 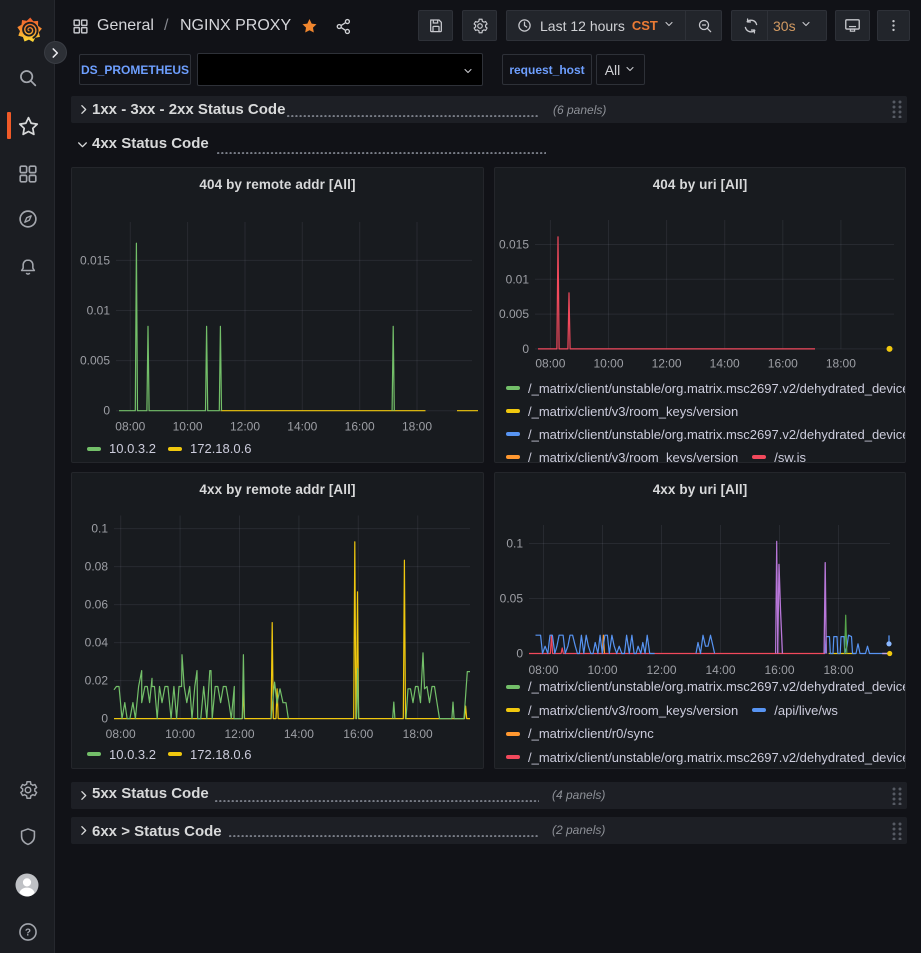 I want to click on svg-text: 0.04, so click(x=97, y=643).